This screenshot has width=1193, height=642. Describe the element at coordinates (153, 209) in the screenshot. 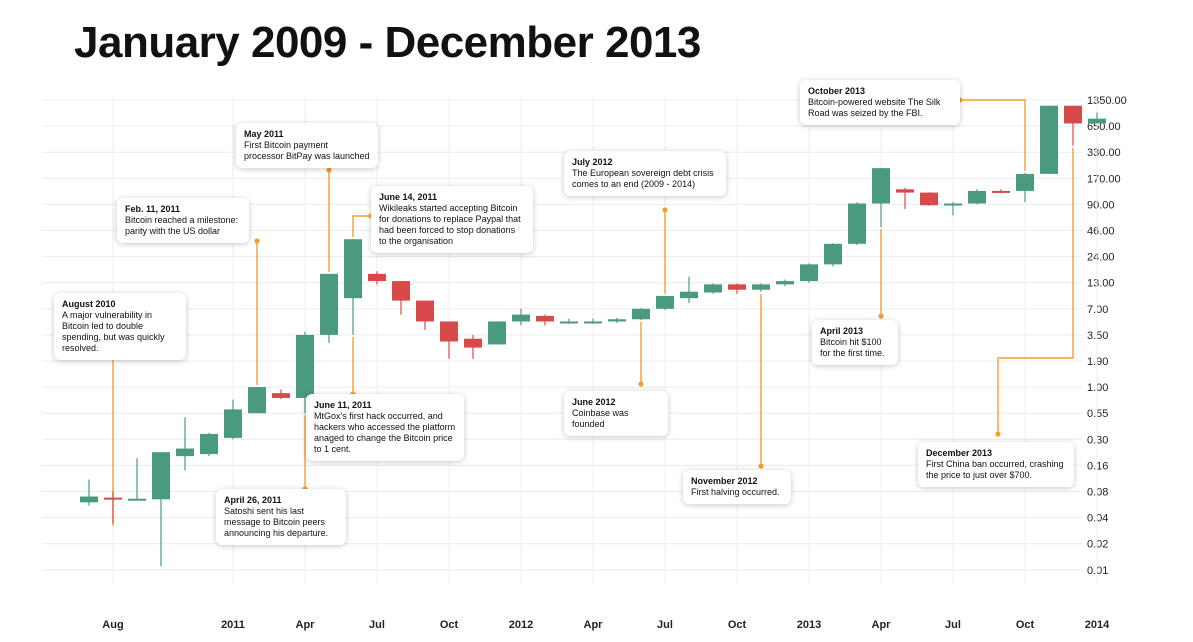

I see `annotation-date: Feb. 11, 2011` at that location.